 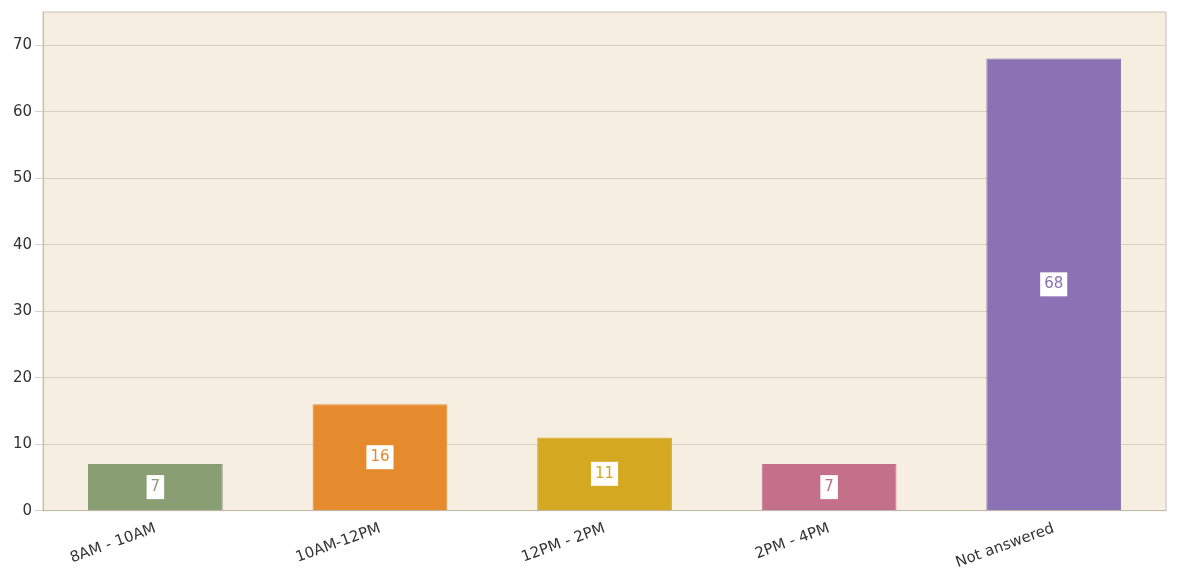 What do you see at coordinates (27, 509) in the screenshot?
I see `y-tick-label: 0` at bounding box center [27, 509].